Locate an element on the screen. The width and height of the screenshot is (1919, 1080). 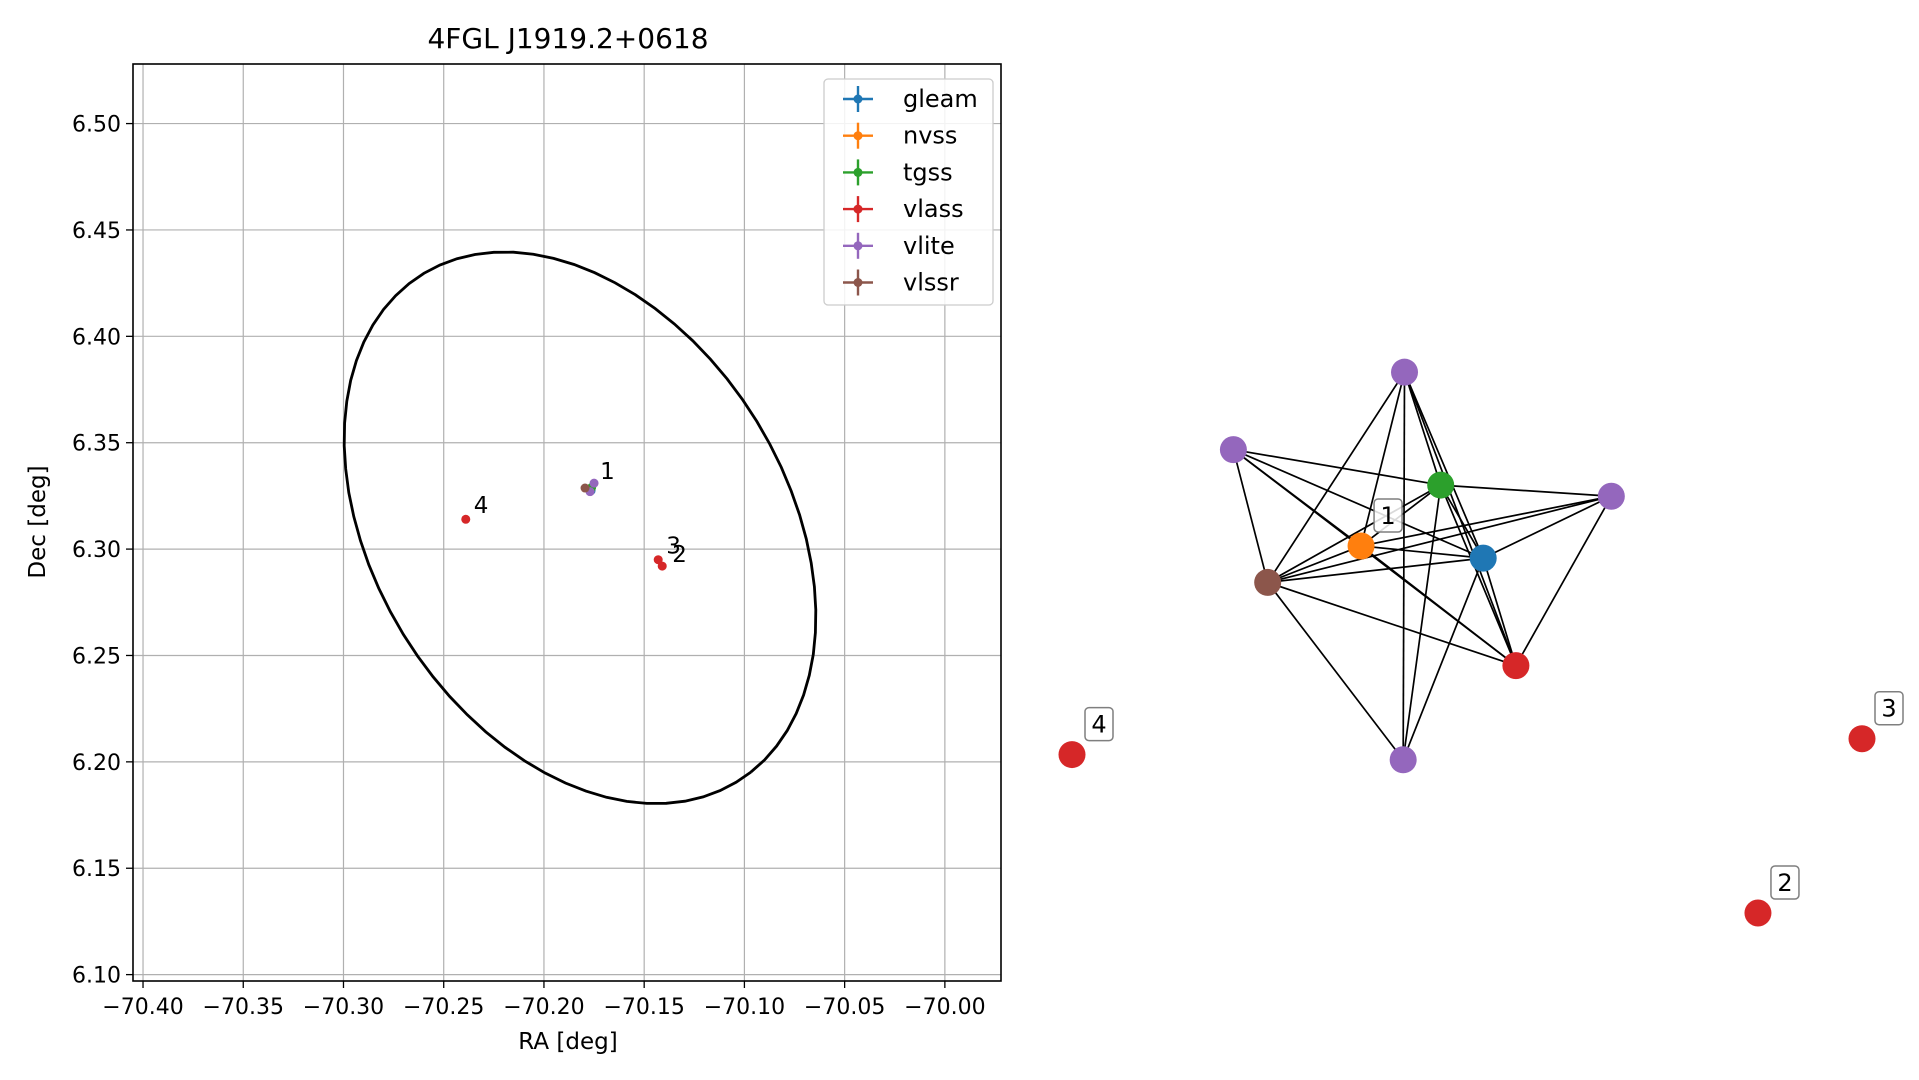
points-layer is located at coordinates (564, 524).